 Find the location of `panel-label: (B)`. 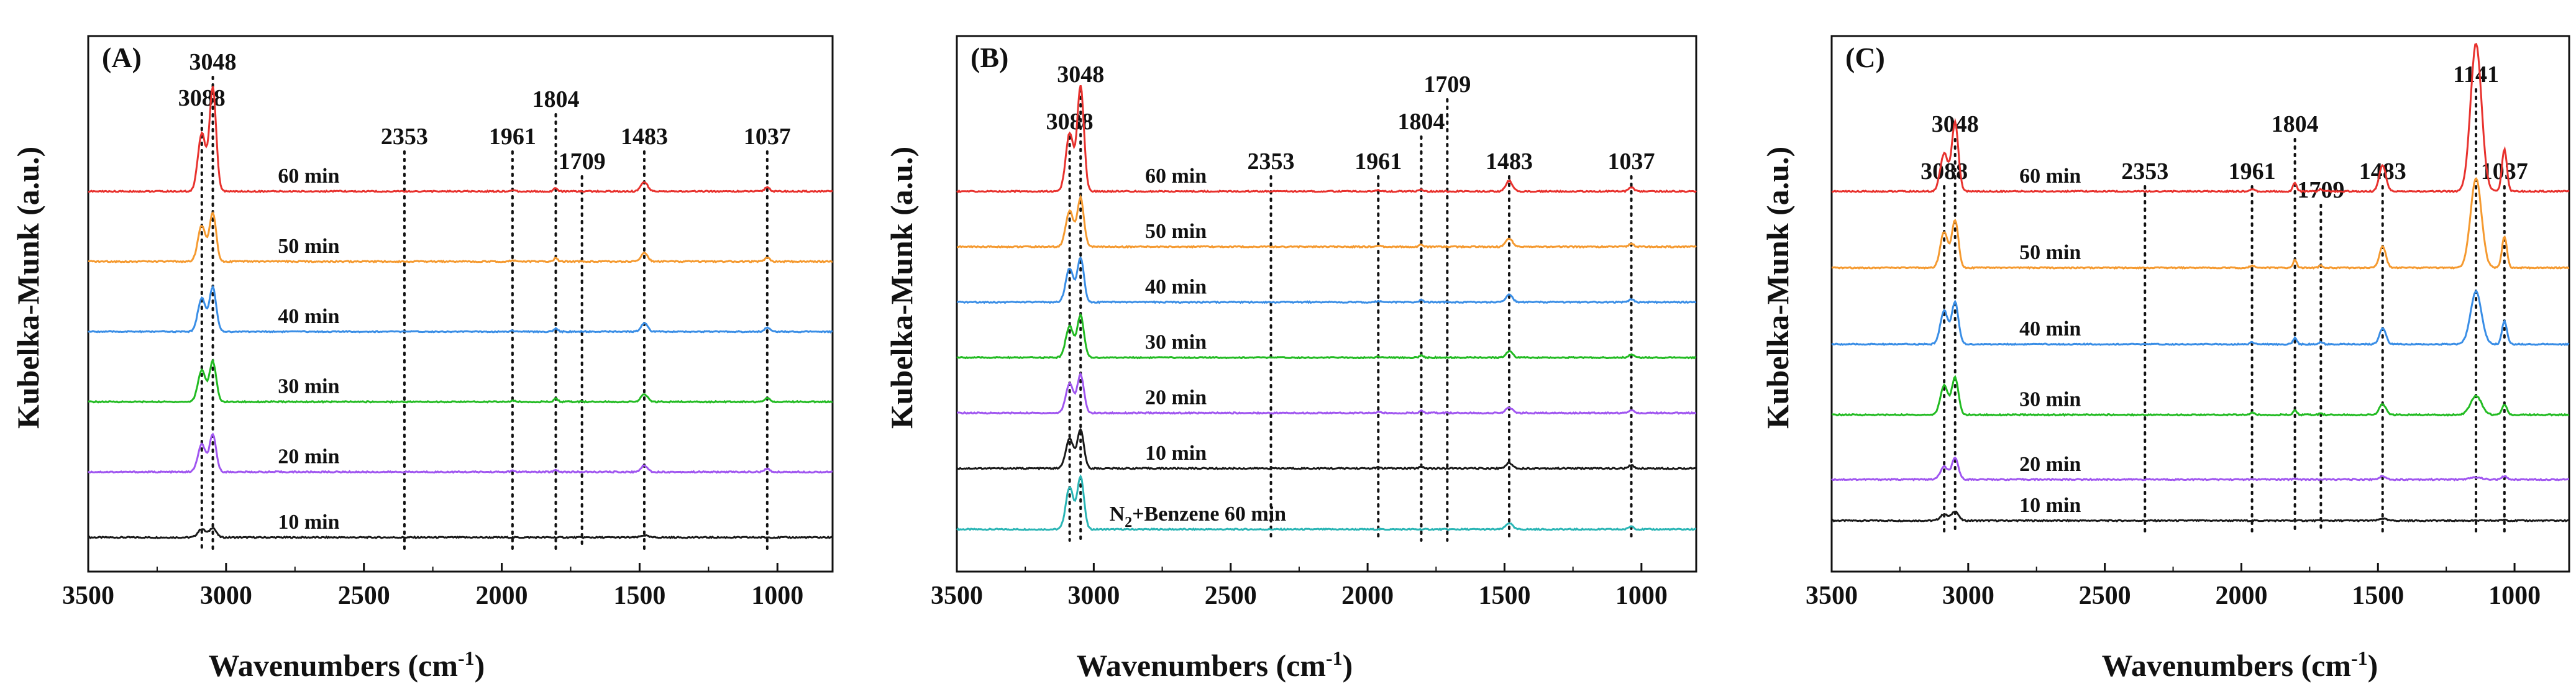

panel-label: (B) is located at coordinates (989, 57).